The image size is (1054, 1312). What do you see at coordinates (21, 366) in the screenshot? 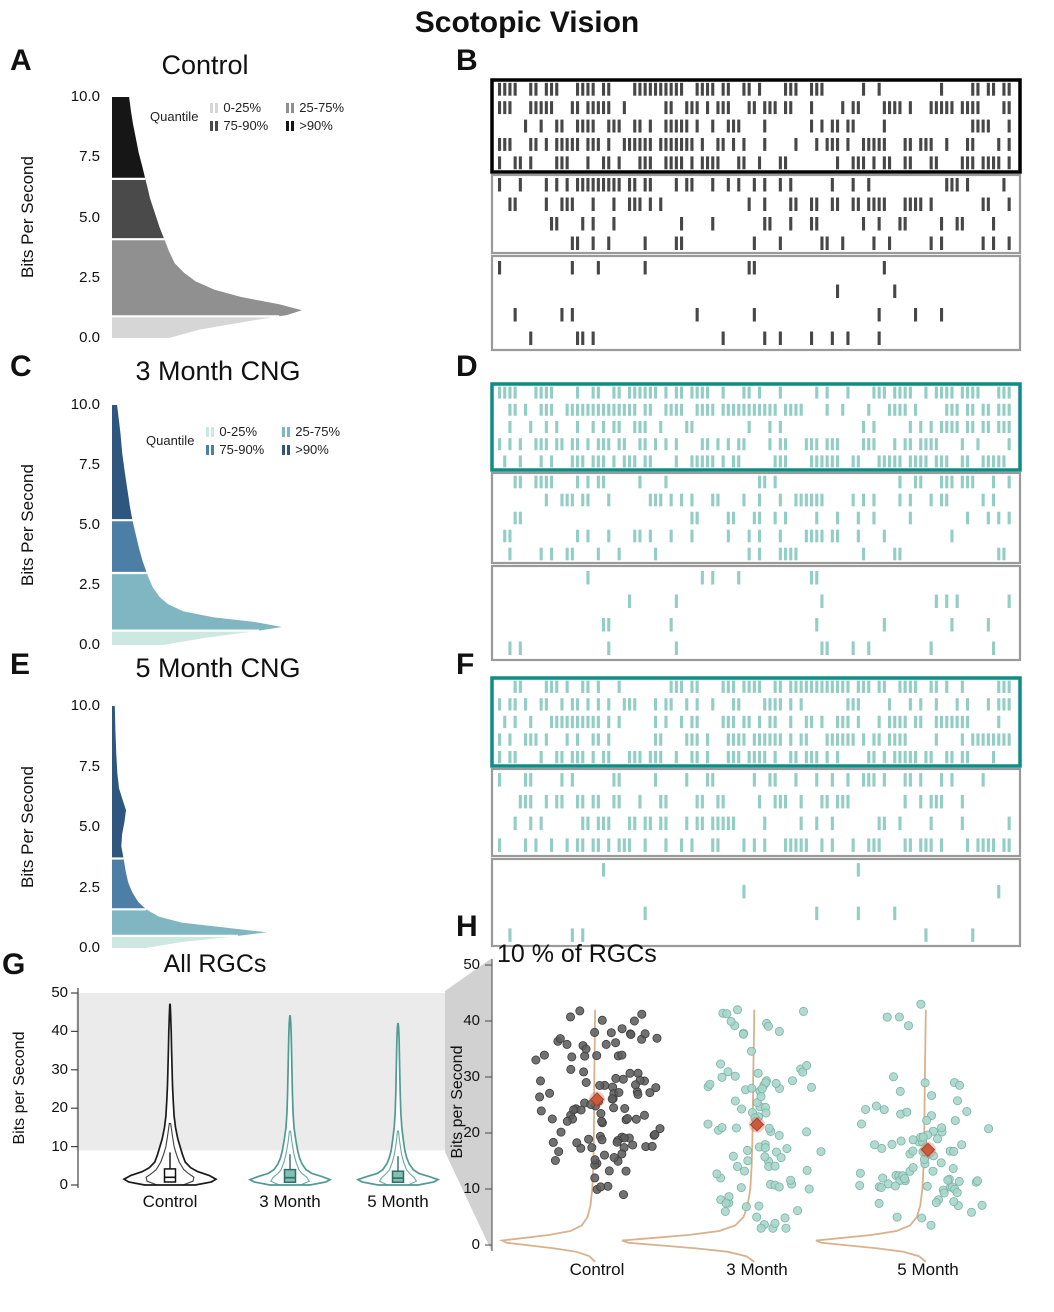
I see `panel-label-c: C` at bounding box center [21, 366].